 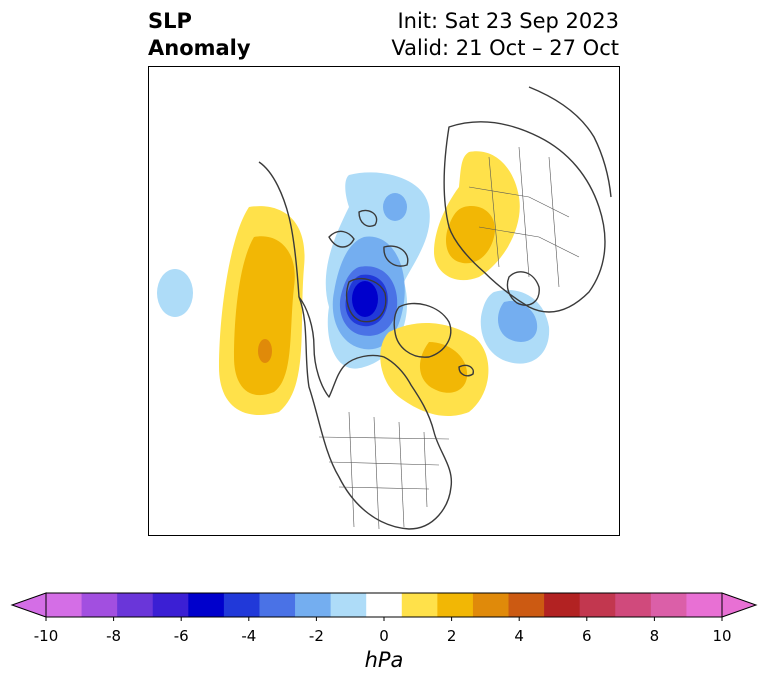 I want to click on colorbar-tick-label: -4, so click(x=249, y=636).